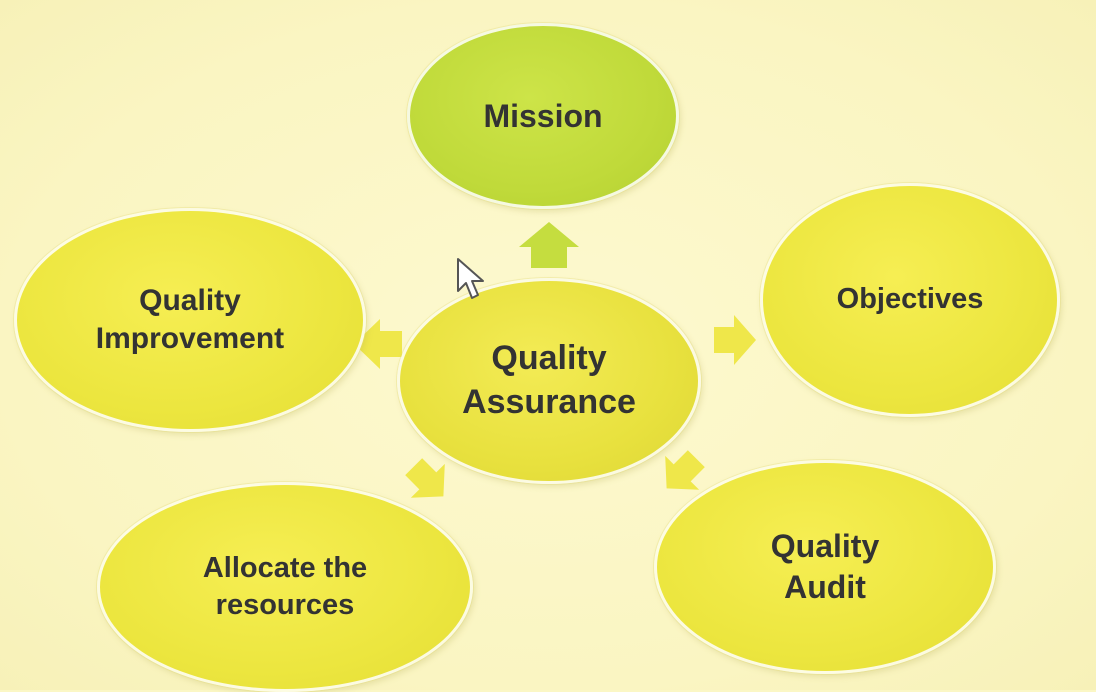 Image resolution: width=1096 pixels, height=692 pixels. I want to click on node-allocate-resources: Allocate the resources, so click(285, 587).